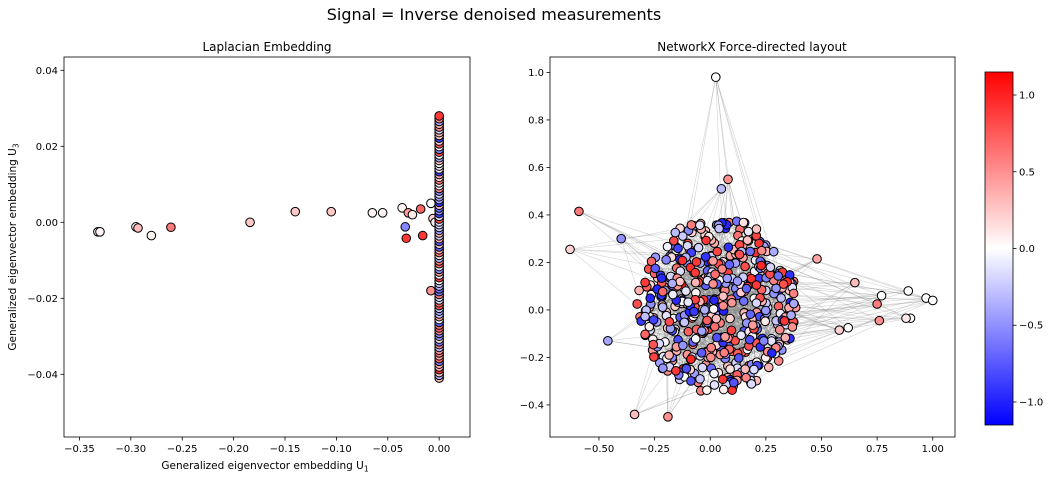 This screenshot has height=480, width=1051. Describe the element at coordinates (130, 449) in the screenshot. I see `left-x-tick-label: −0.30` at that location.